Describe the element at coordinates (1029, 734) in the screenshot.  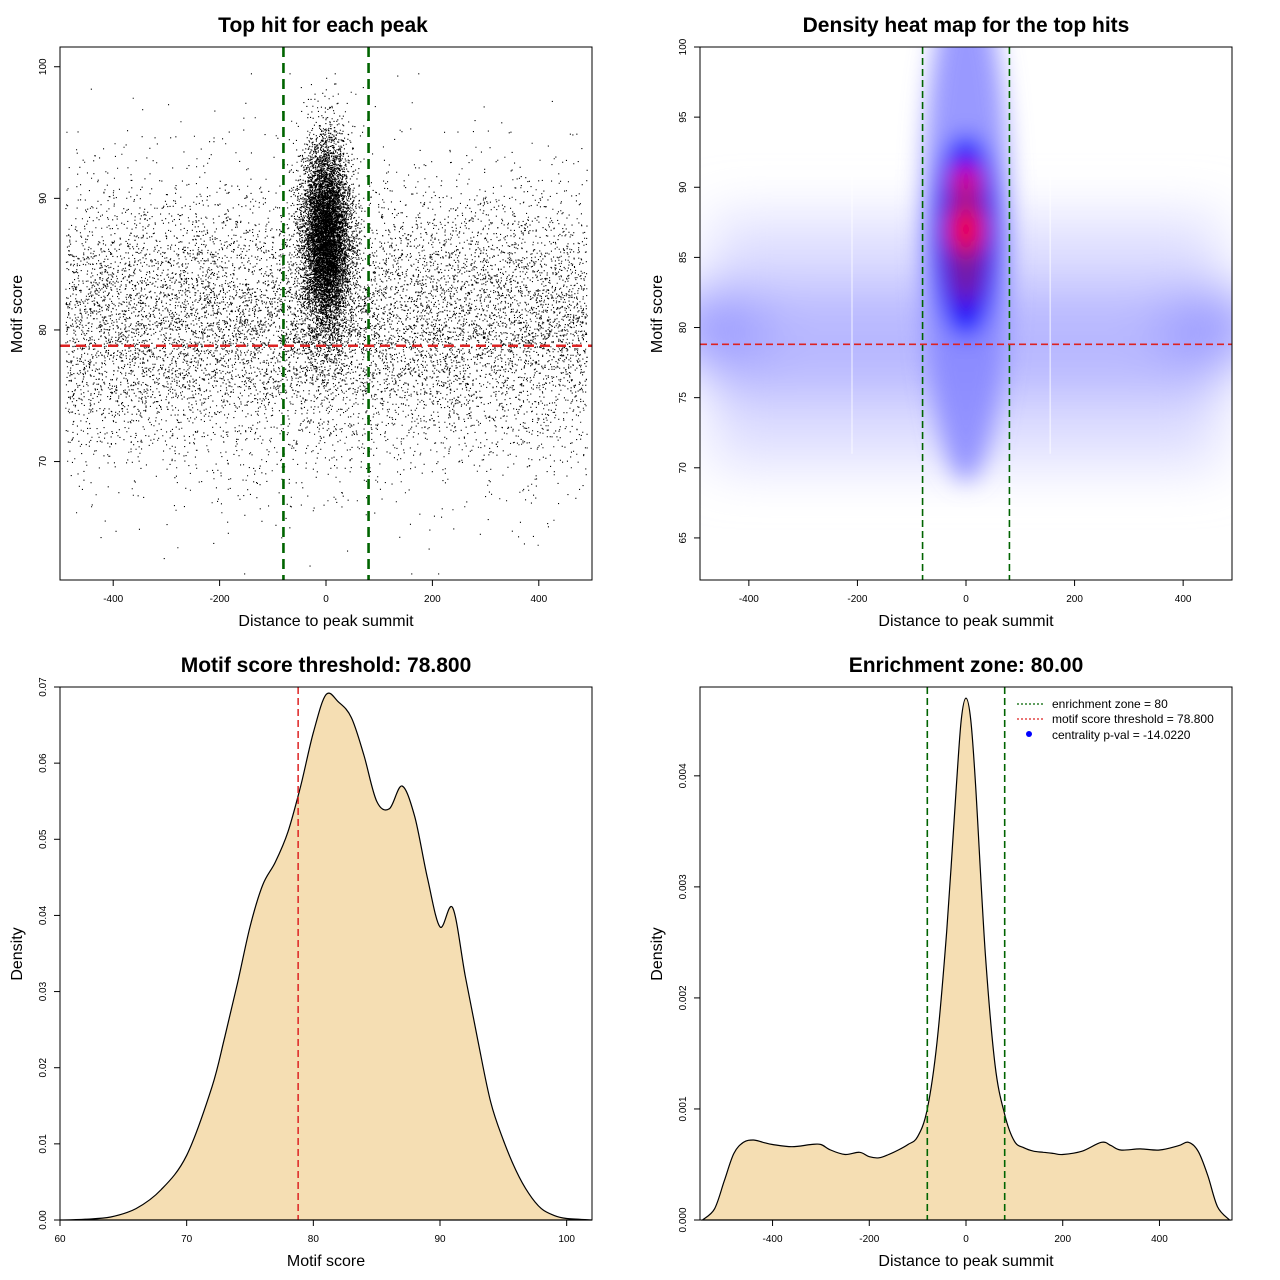
I see `legend-pval-point` at that location.